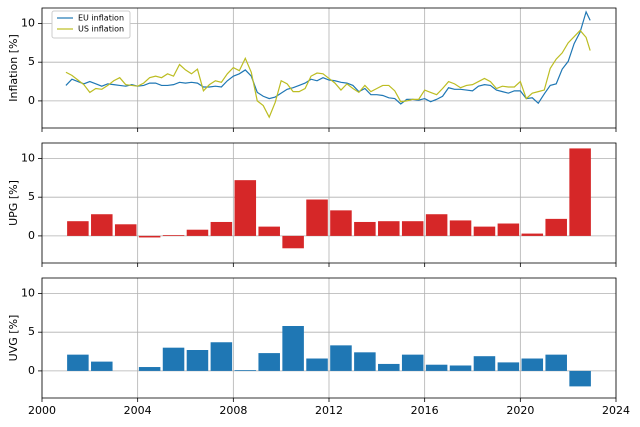  I want to click on x-tick-label: 2008, so click(233, 410).